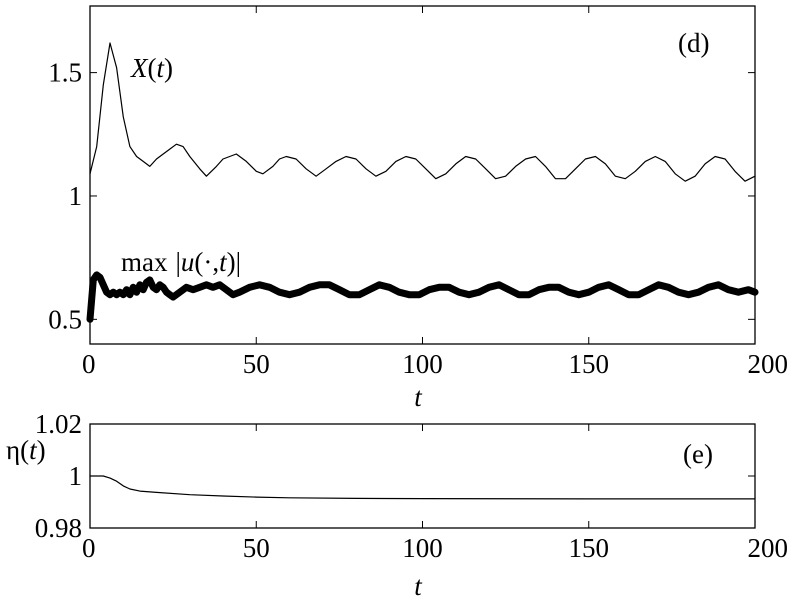  Describe the element at coordinates (256, 548) in the screenshot. I see `panel-e-x-tick-label: 50` at that location.